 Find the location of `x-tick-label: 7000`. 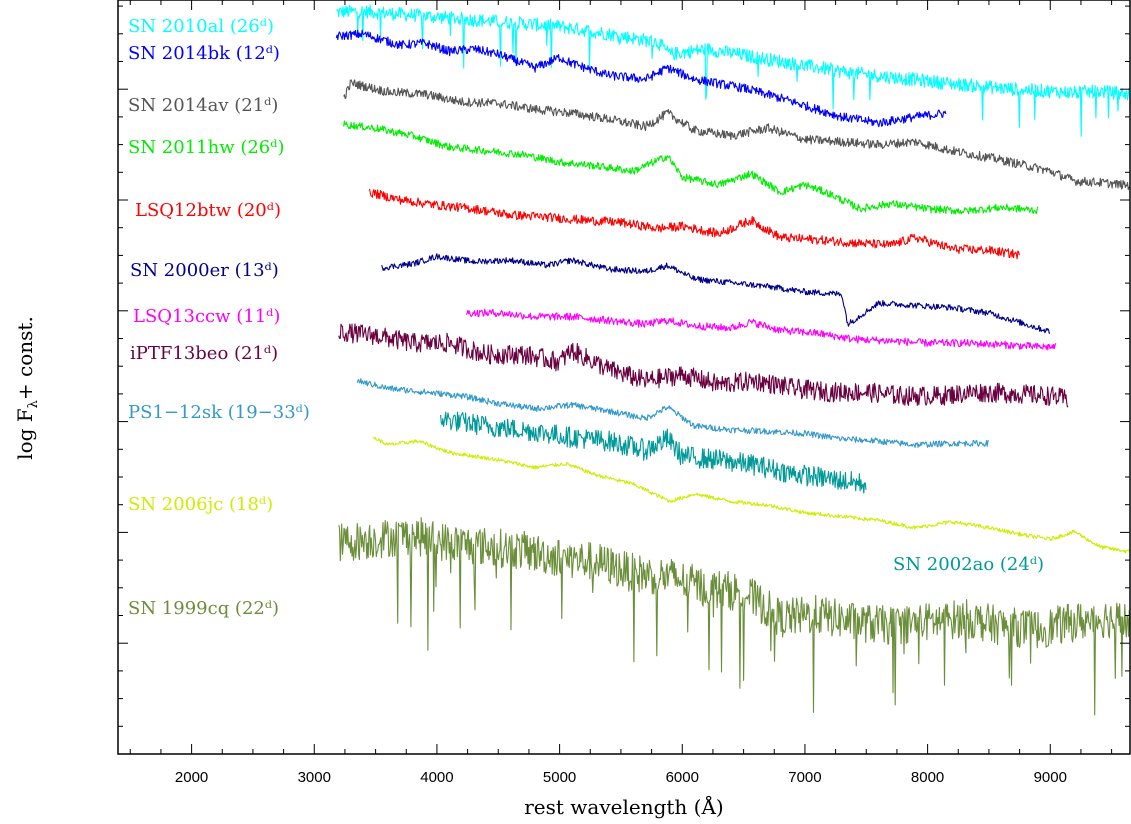

x-tick-label: 7000 is located at coordinates (804, 777).